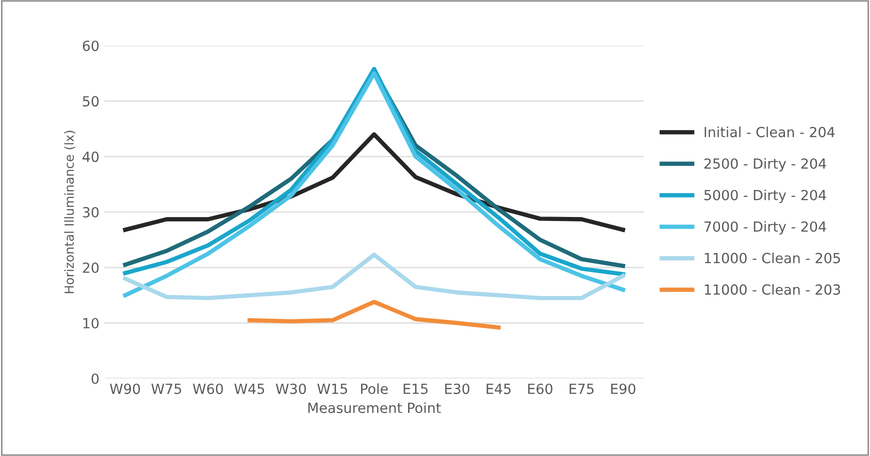 The height and width of the screenshot is (456, 870). Describe the element at coordinates (332, 389) in the screenshot. I see `x-tick-label: W15` at that location.